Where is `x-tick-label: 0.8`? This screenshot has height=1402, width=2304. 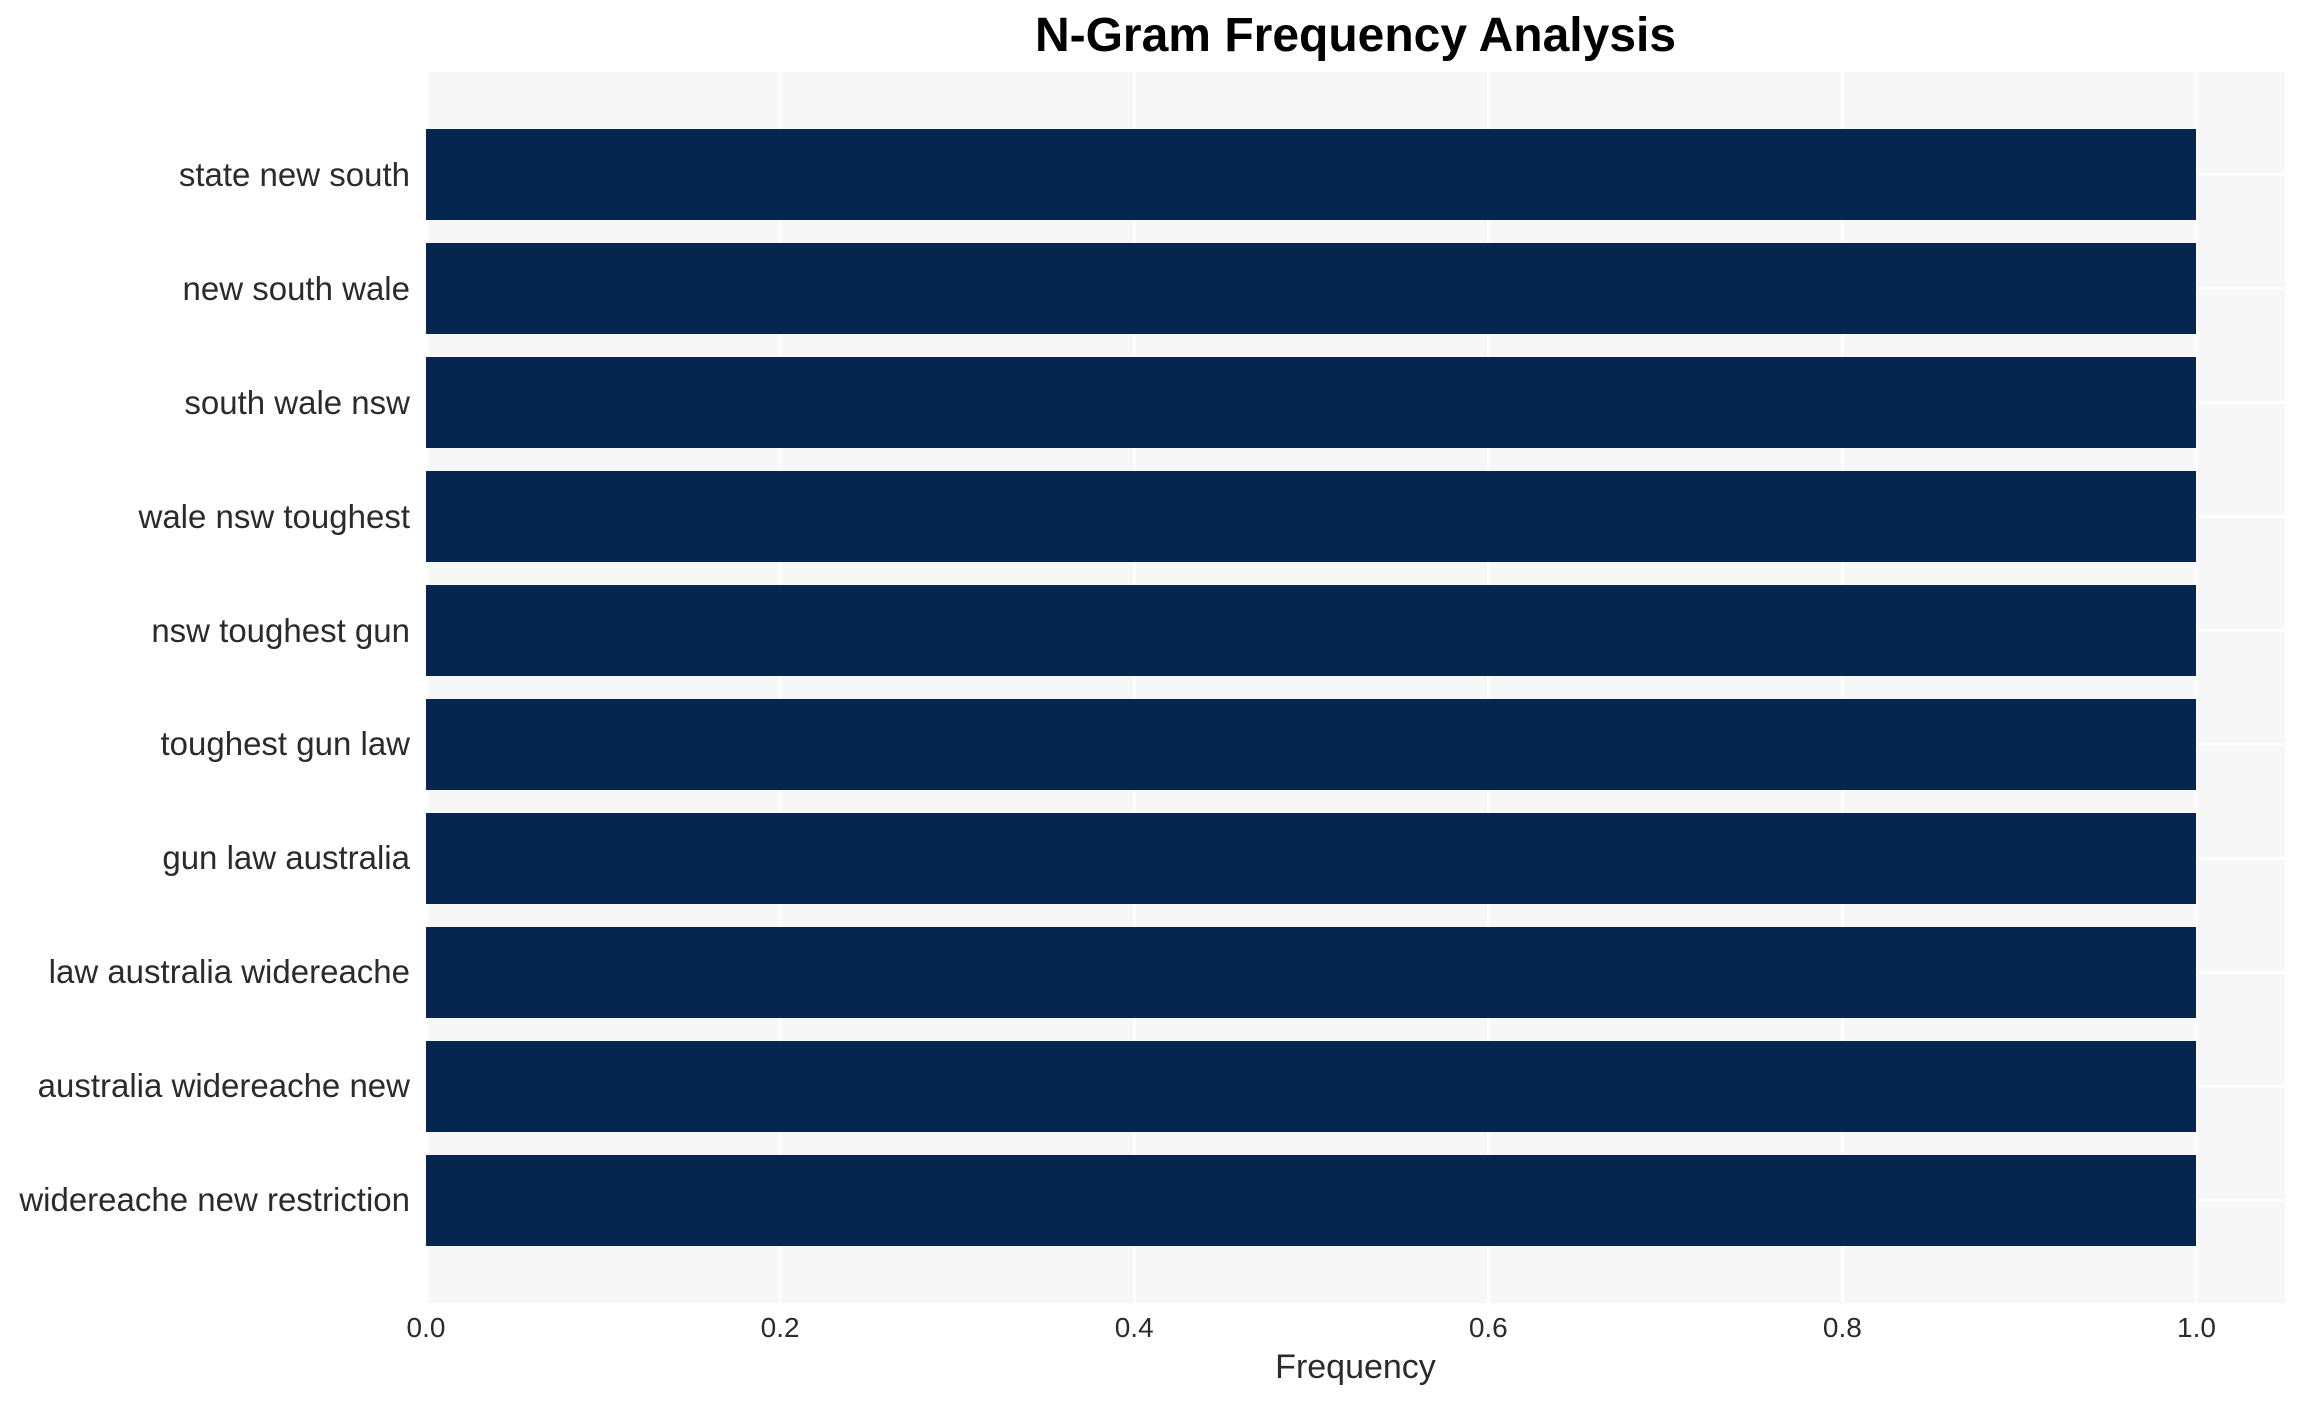 x-tick-label: 0.8 is located at coordinates (1842, 1327).